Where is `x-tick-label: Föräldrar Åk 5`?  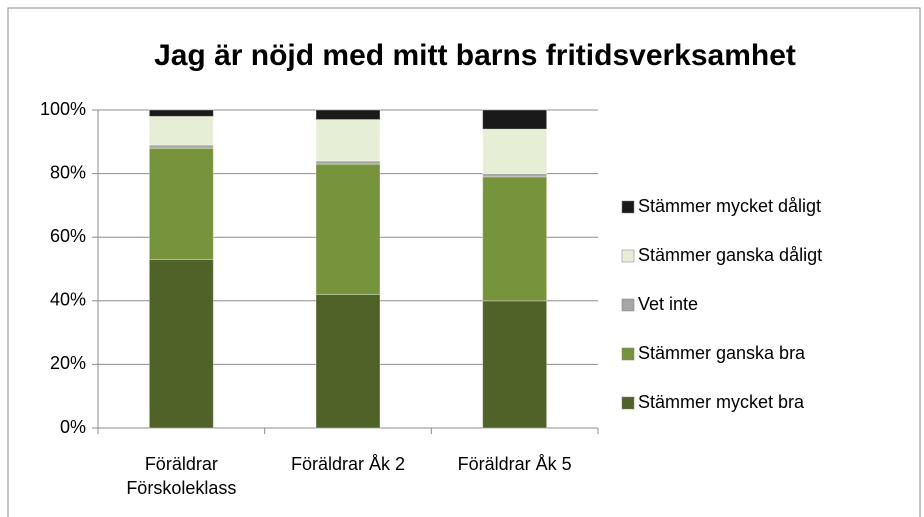 x-tick-label: Föräldrar Åk 5 is located at coordinates (514, 464).